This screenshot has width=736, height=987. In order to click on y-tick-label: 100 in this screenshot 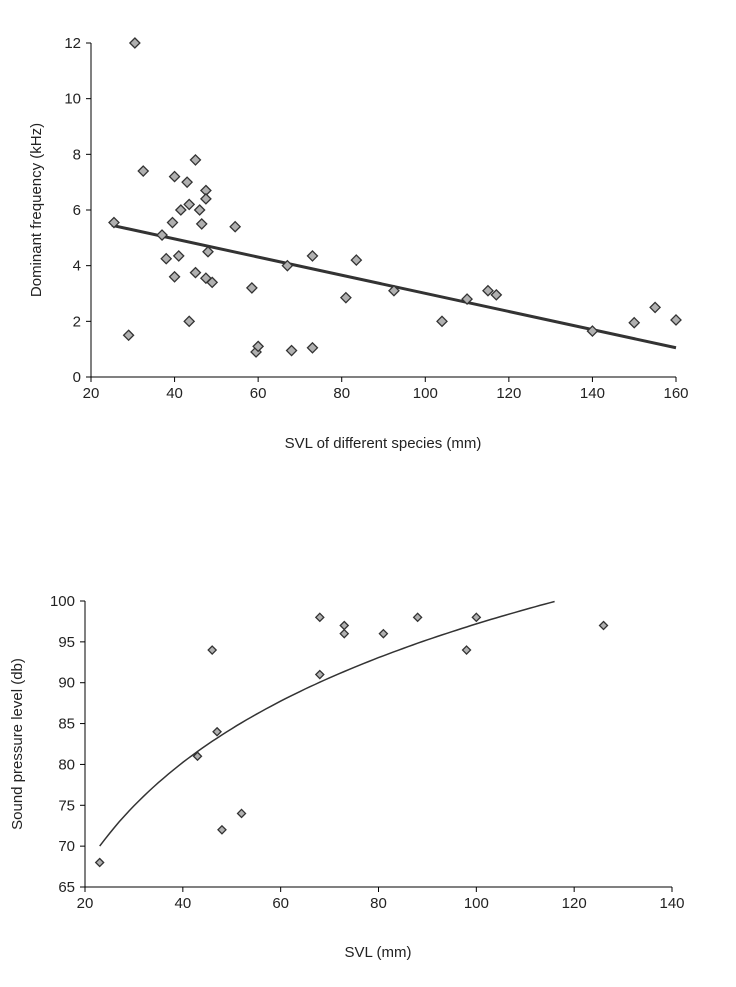, I will do `click(62, 601)`.